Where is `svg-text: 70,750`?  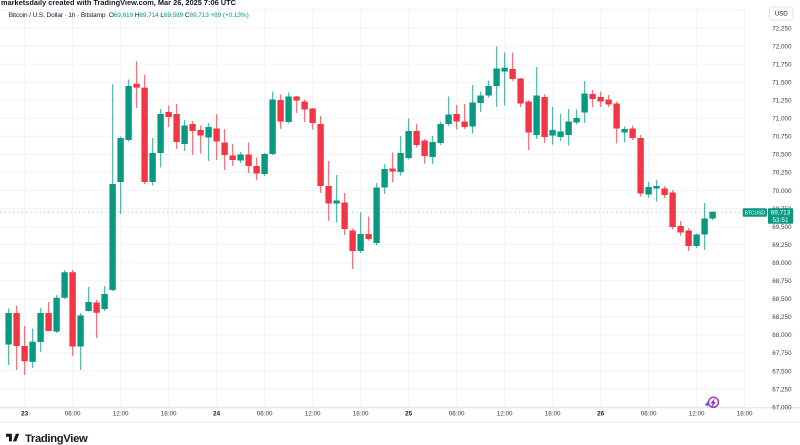
svg-text: 70,750 is located at coordinates (782, 137).